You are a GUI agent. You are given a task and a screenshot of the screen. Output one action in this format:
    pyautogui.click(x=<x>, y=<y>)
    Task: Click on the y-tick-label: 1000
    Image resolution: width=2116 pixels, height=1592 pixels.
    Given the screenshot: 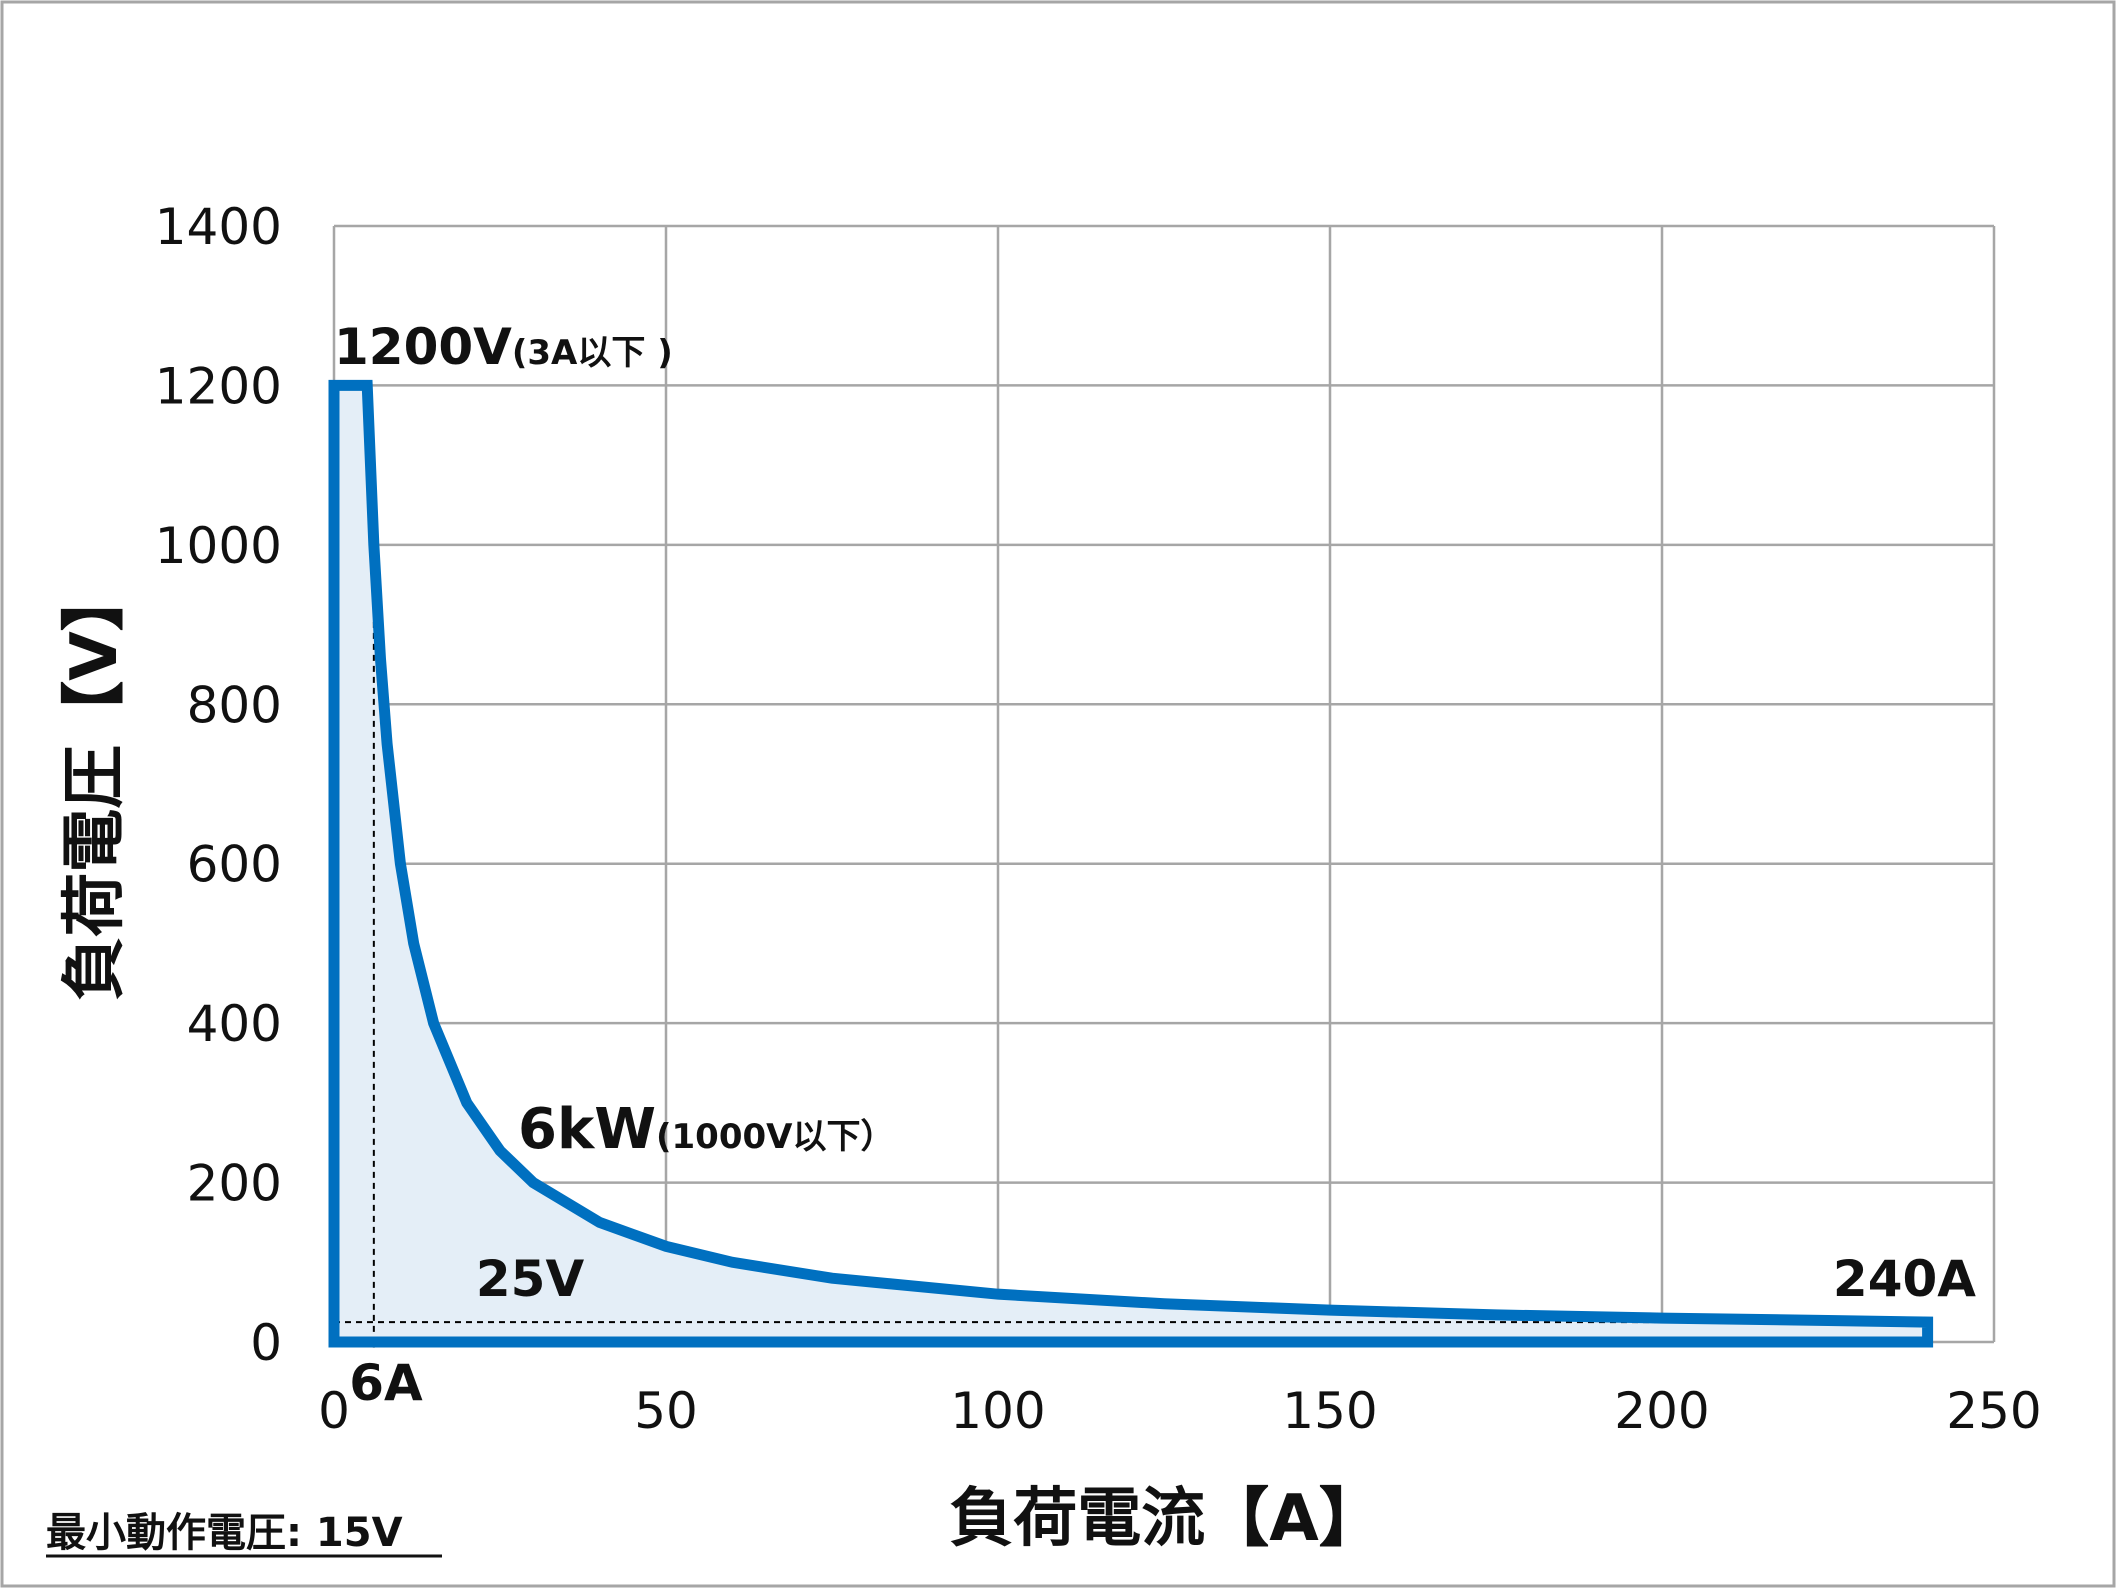 What is the action you would take?
    pyautogui.click(x=218, y=546)
    